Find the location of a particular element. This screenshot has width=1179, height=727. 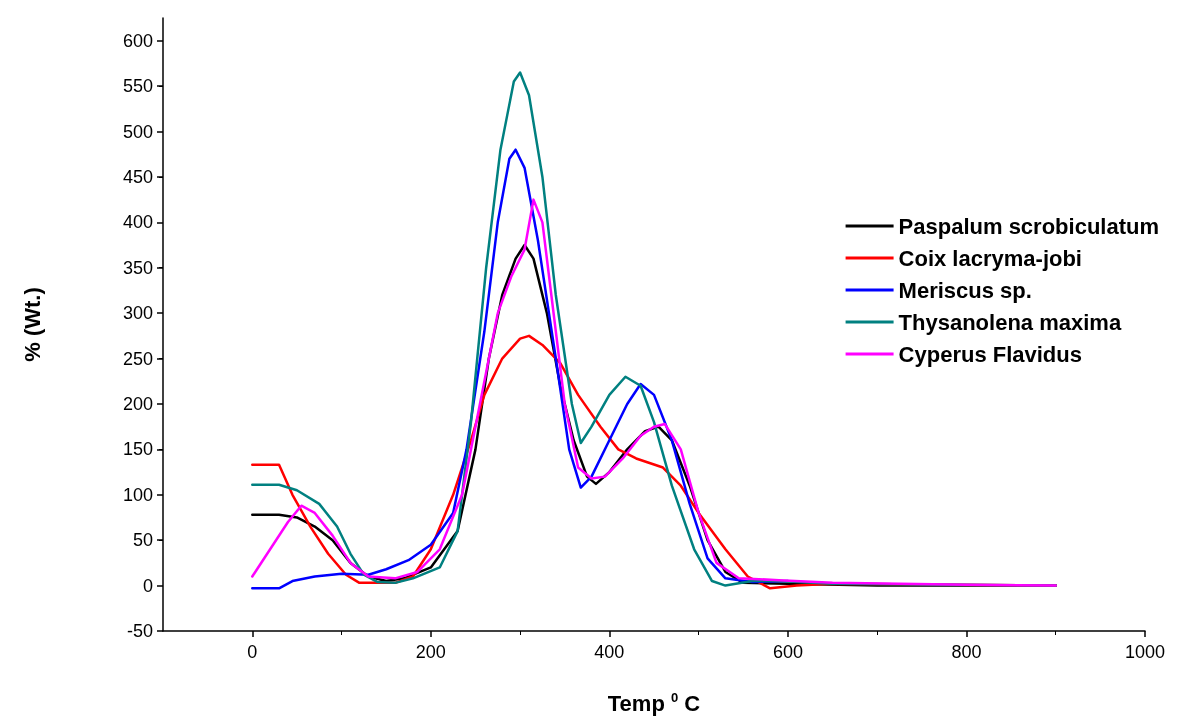

y-tick-label: 500 is located at coordinates (137, 131).